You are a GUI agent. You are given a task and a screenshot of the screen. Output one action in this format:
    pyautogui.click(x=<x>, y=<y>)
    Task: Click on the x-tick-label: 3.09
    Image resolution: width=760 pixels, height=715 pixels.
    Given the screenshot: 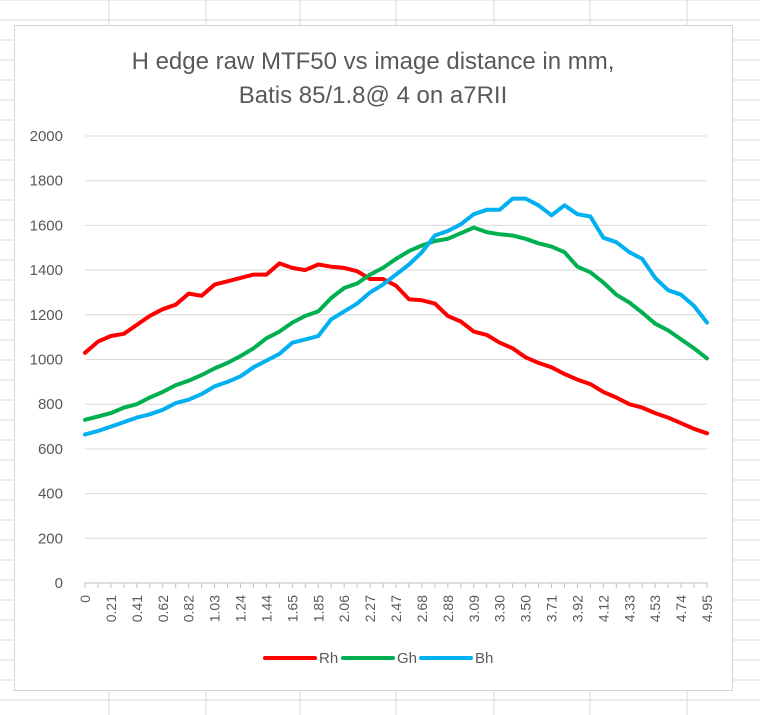 What is the action you would take?
    pyautogui.click(x=474, y=608)
    